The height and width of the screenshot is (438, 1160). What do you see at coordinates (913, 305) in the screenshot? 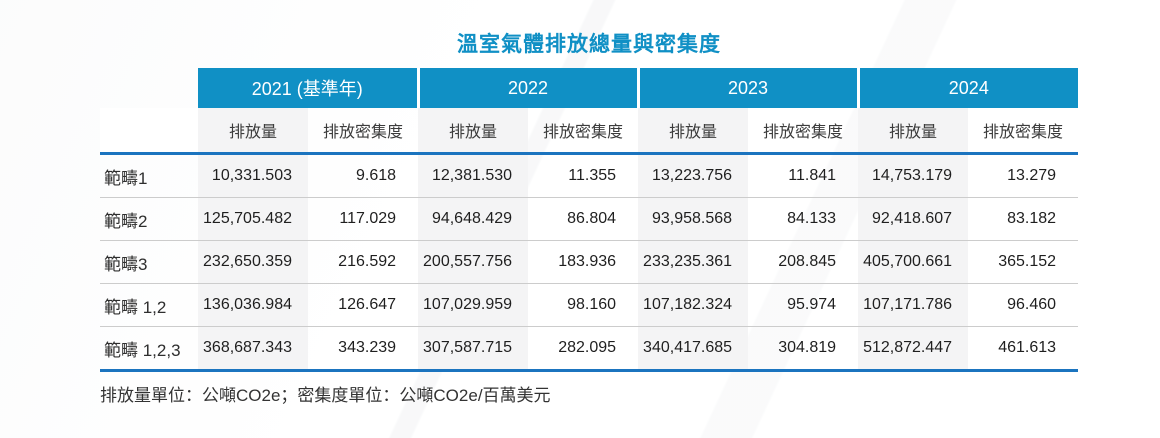
I see `cell-emission: 107,171.786` at bounding box center [913, 305].